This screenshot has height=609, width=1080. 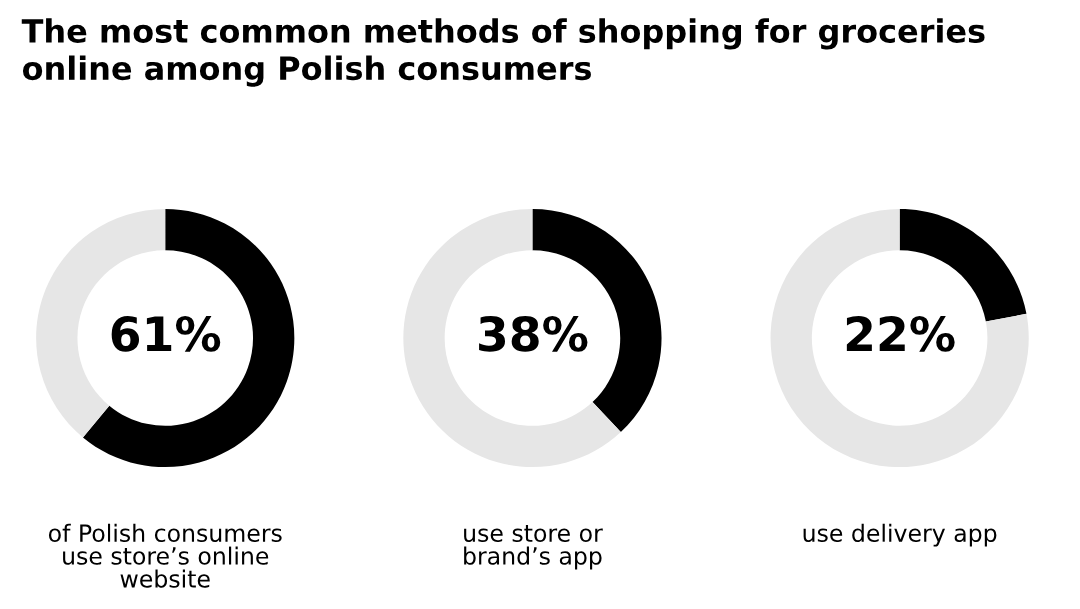 What do you see at coordinates (165, 555) in the screenshot?
I see `text: of Polish consumers use store’s online website` at bounding box center [165, 555].